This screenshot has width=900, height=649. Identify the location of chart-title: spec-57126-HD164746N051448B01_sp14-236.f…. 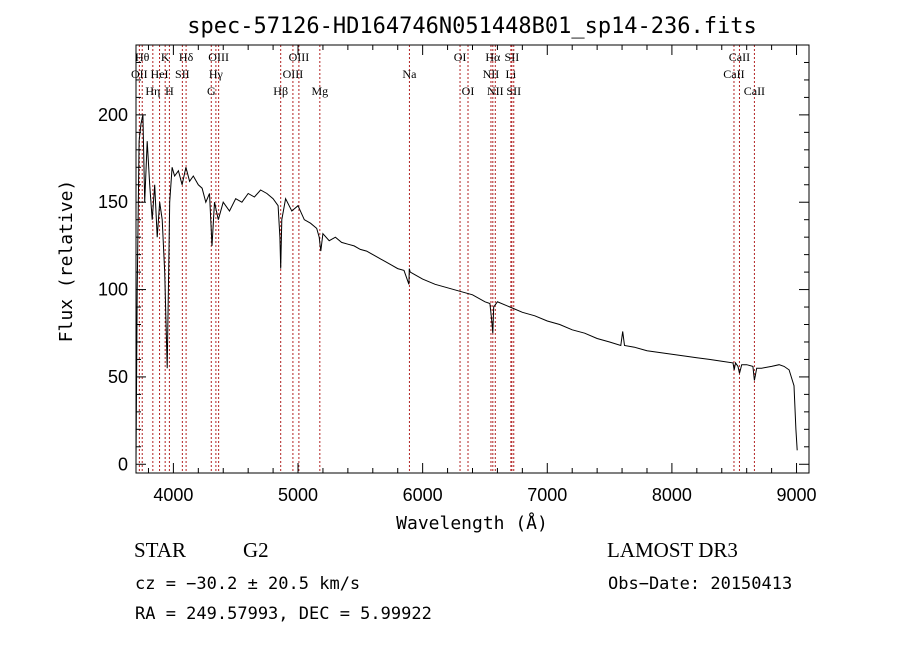
(472, 26).